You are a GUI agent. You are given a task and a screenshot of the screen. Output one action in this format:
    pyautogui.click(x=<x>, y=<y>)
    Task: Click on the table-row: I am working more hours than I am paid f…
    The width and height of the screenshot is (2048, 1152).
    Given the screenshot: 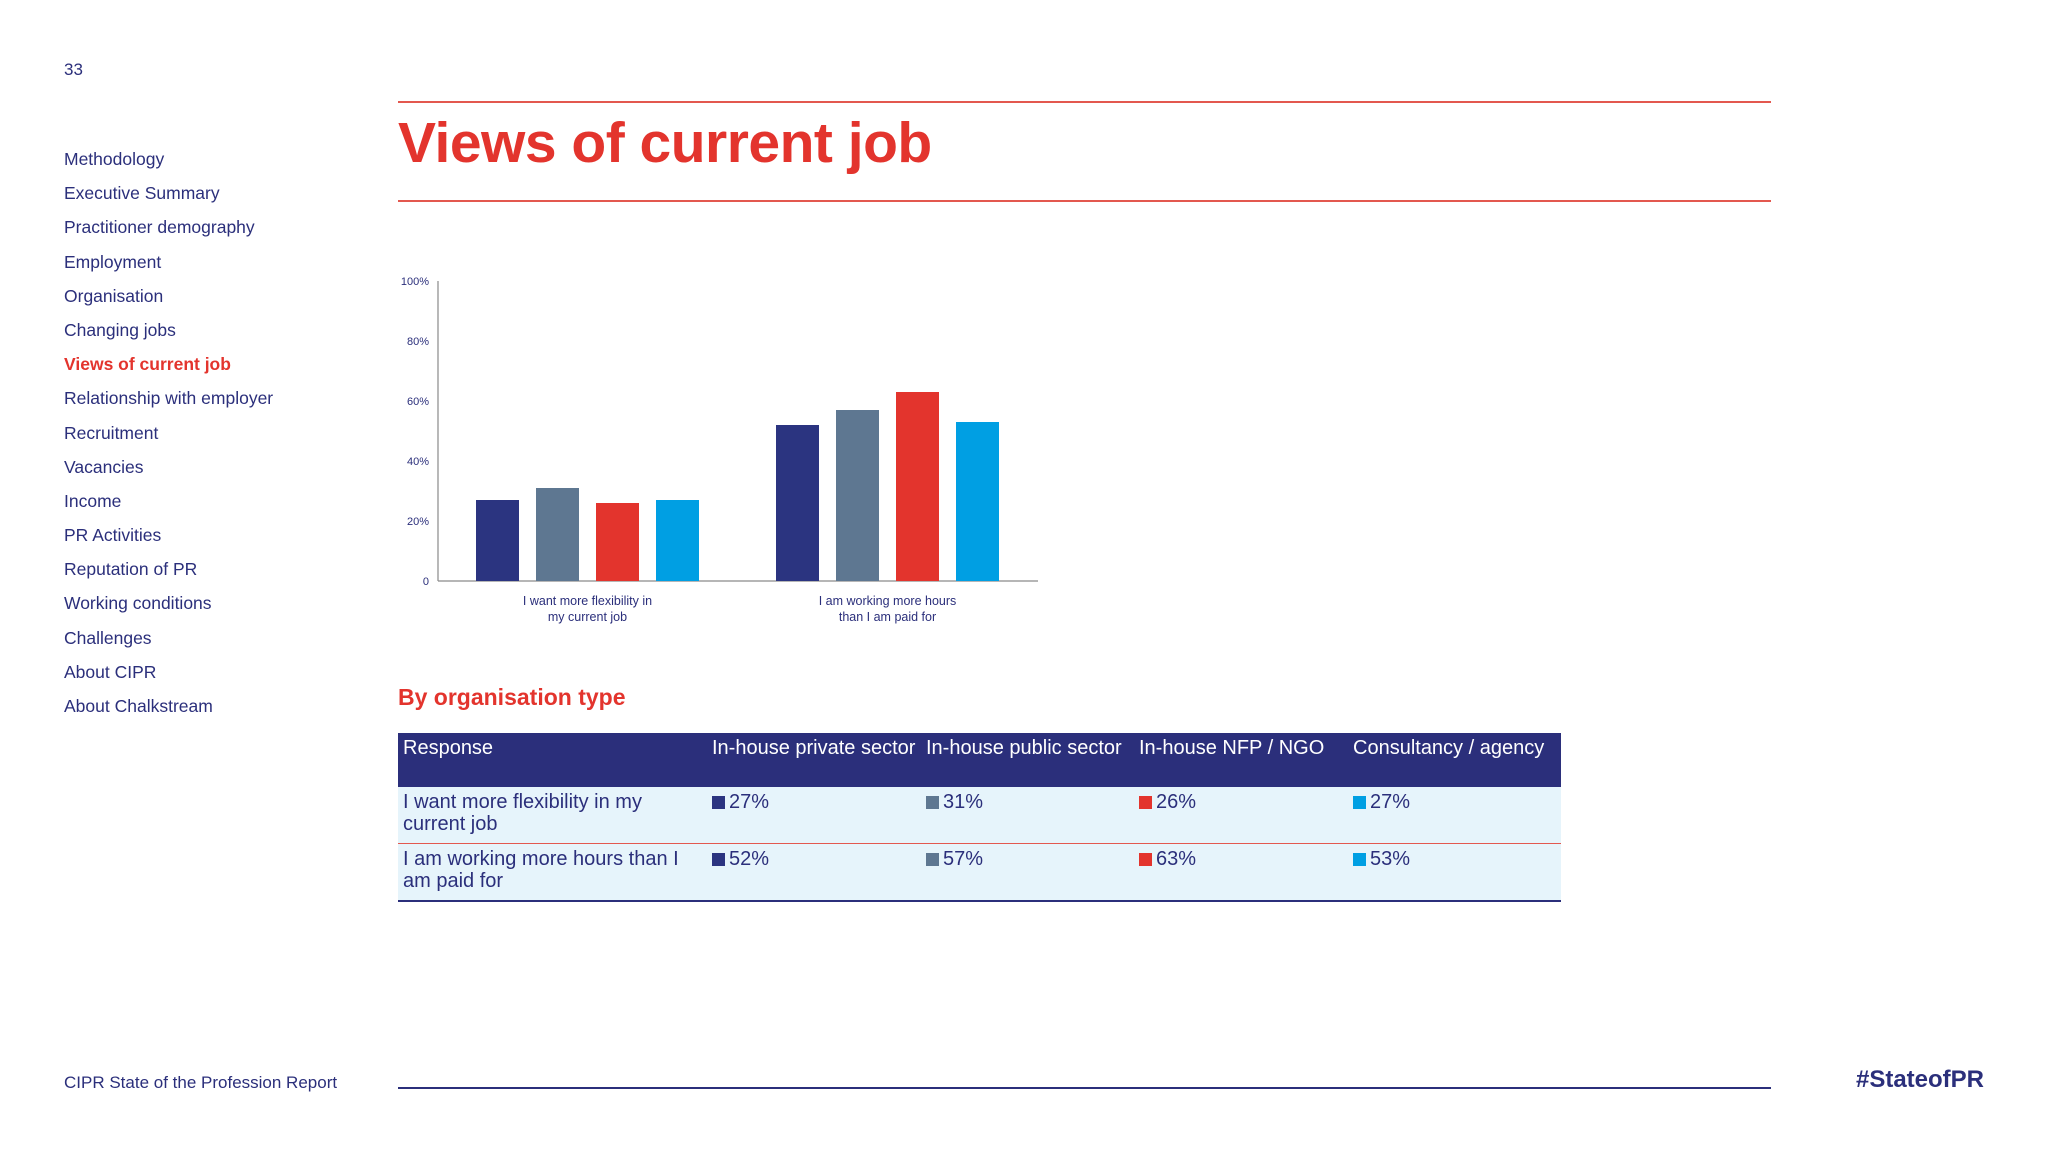 What is the action you would take?
    pyautogui.click(x=979, y=872)
    